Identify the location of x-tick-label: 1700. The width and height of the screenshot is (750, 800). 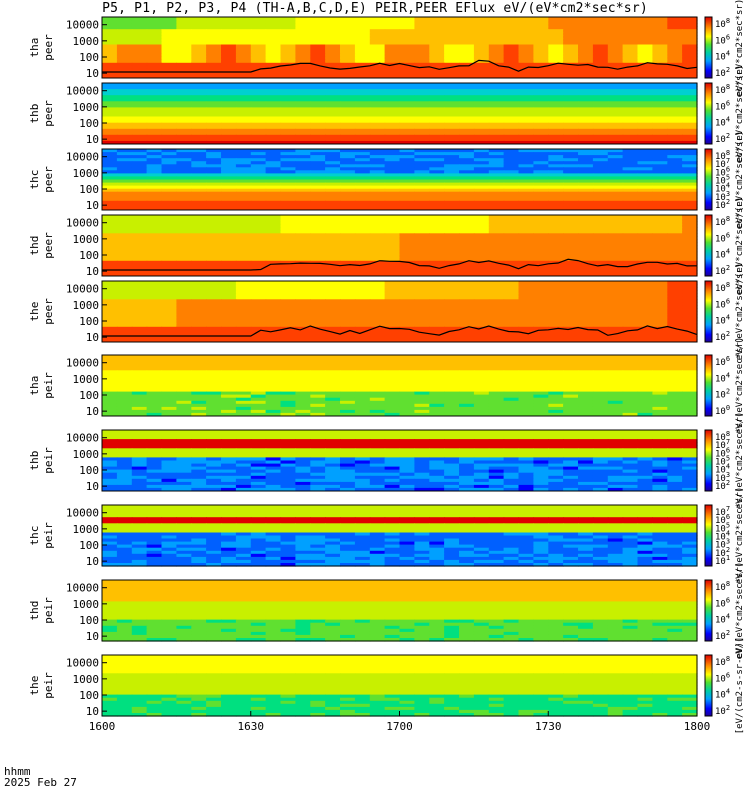
(399, 726).